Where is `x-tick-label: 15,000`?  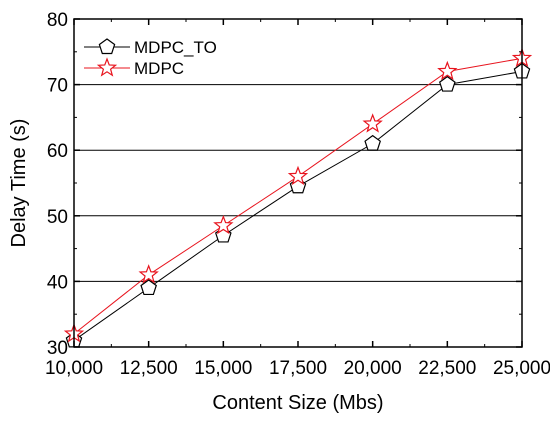 x-tick-label: 15,000 is located at coordinates (223, 368).